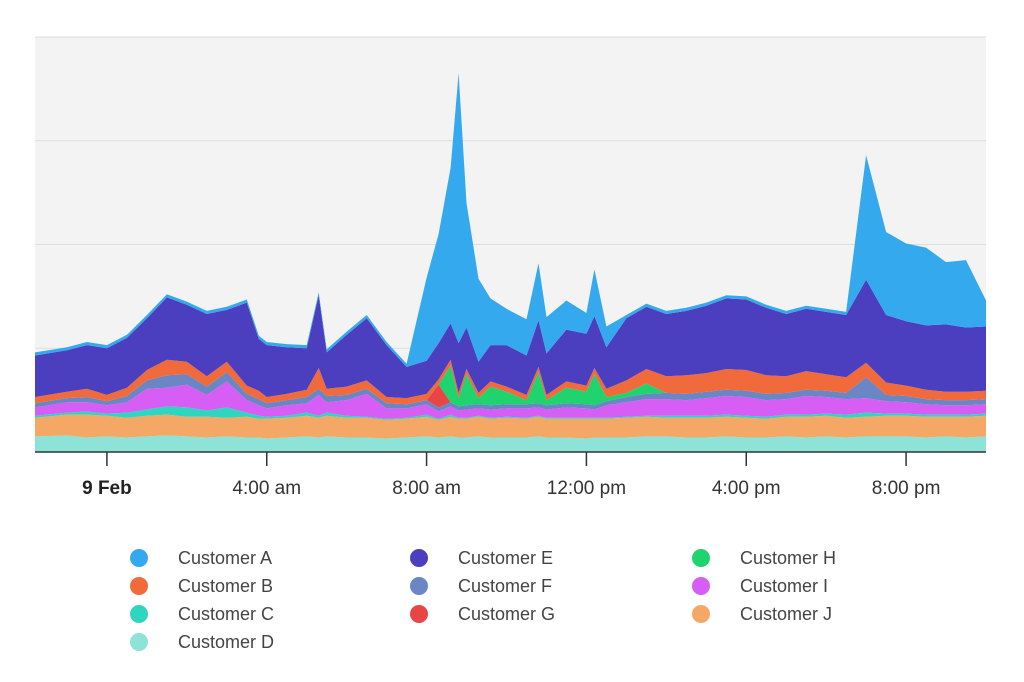 The image size is (1024, 682). I want to click on area-customer-c, so click(510, 413).